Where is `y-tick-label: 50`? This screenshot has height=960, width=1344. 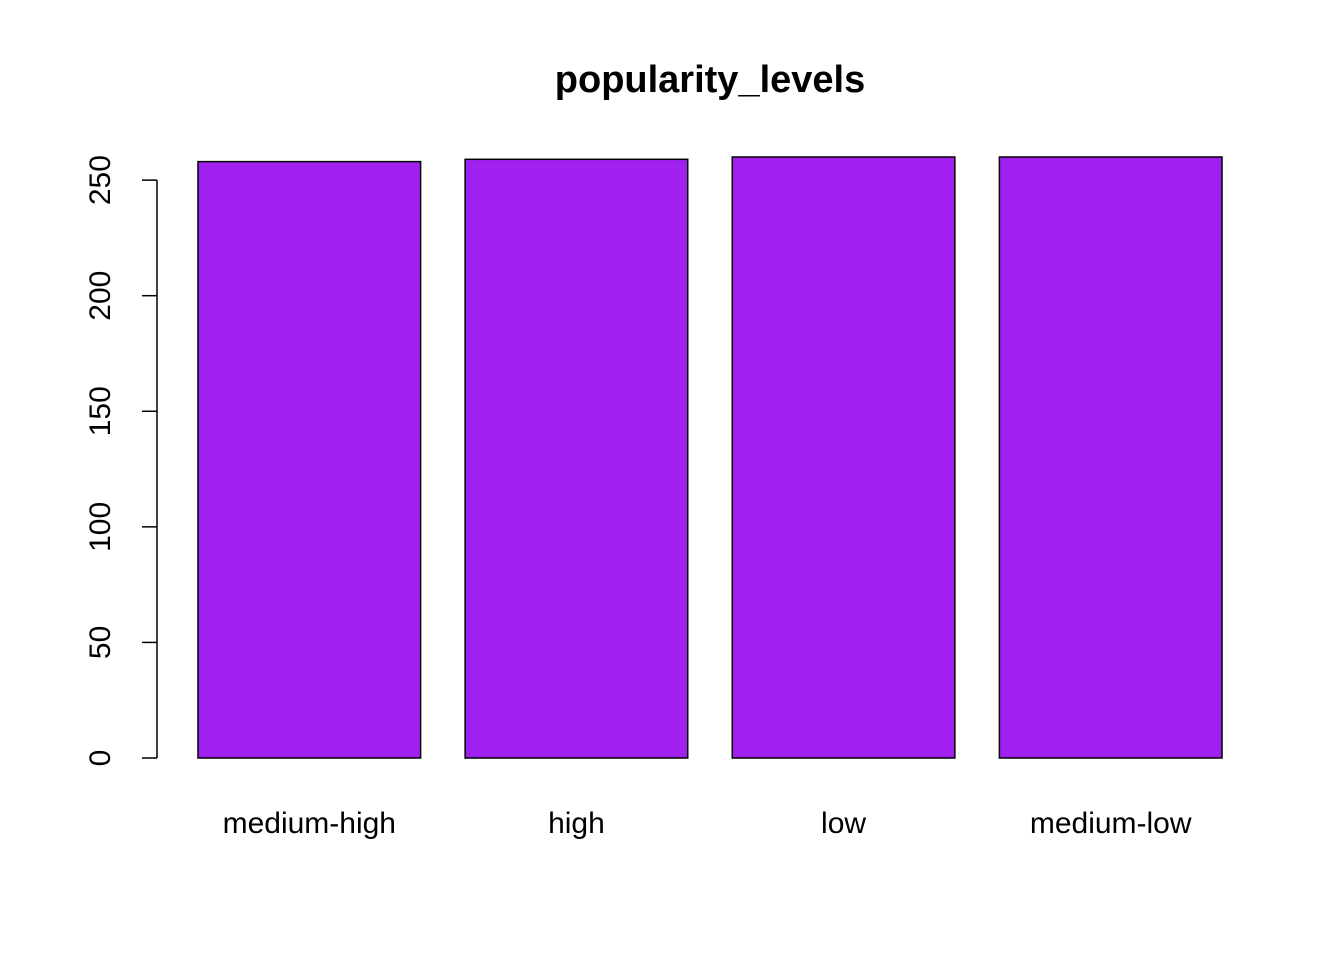
y-tick-label: 50 is located at coordinates (100, 642).